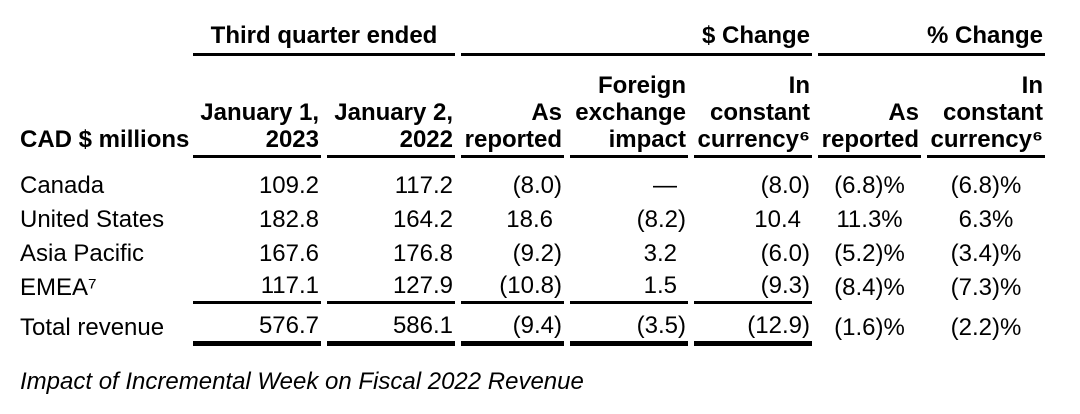 Image resolution: width=1080 pixels, height=414 pixels. Describe the element at coordinates (422, 253) in the screenshot. I see `value-cell: 176.8` at that location.